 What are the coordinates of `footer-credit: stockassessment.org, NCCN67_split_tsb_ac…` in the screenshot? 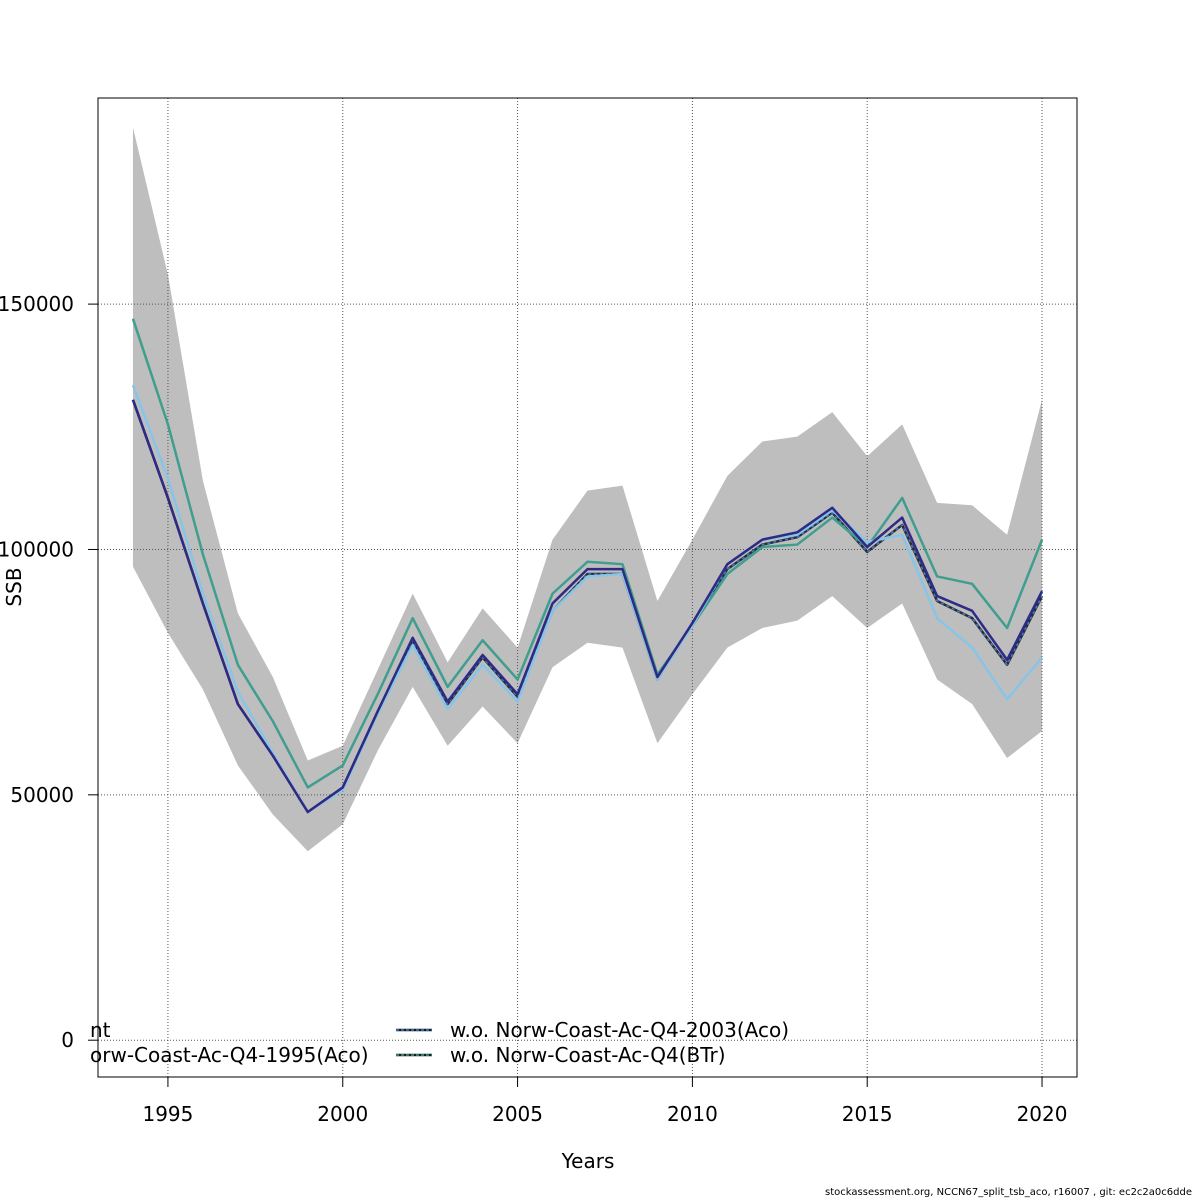 It's located at (1008, 1192).